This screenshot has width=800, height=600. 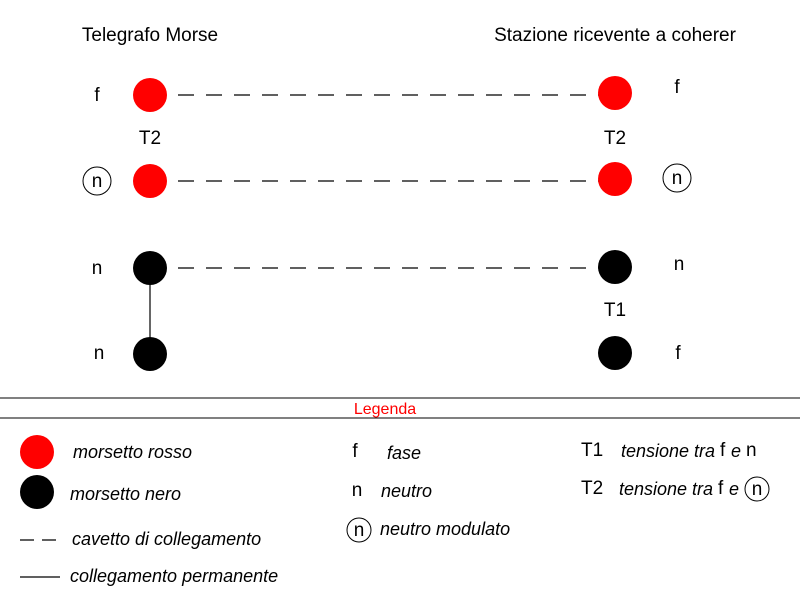 I want to click on legend-red-terminal-label: morsetto rosso, so click(x=132, y=452).